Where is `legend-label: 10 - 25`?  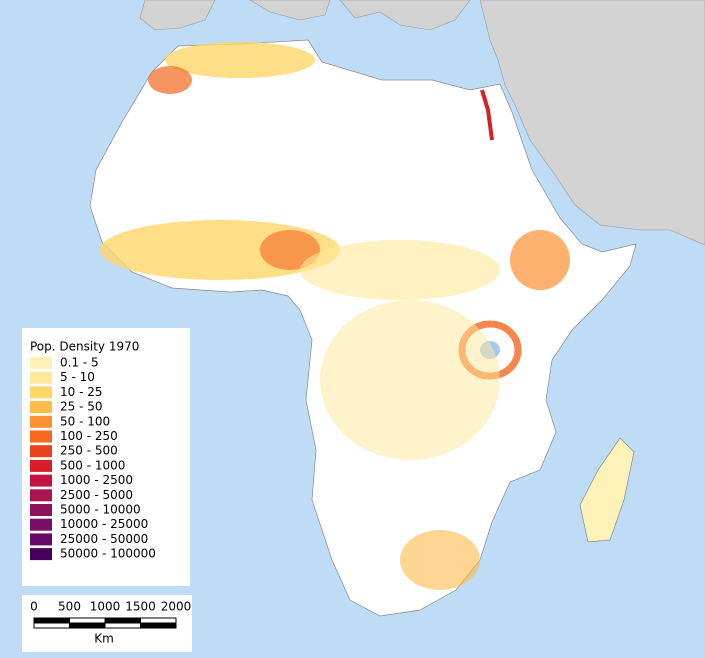
legend-label: 10 - 25 is located at coordinates (81, 392).